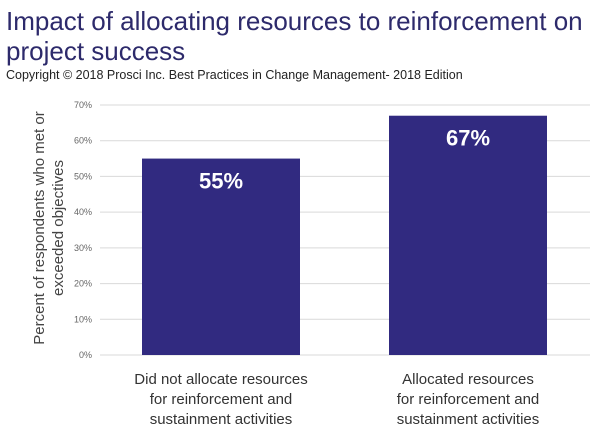 The image size is (600, 435). What do you see at coordinates (468, 138) in the screenshot?
I see `data-label: 67%` at bounding box center [468, 138].